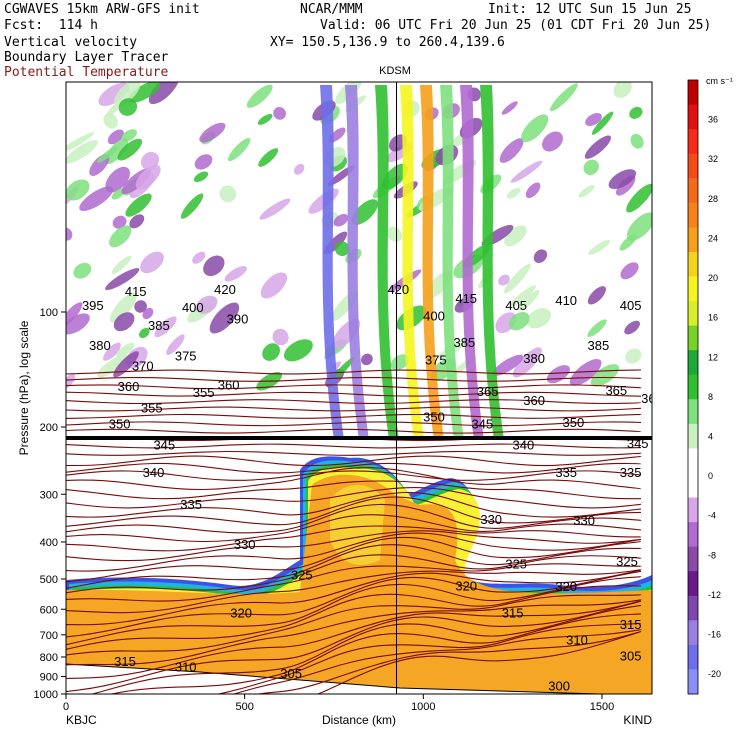 Image resolution: width=740 pixels, height=740 pixels. I want to click on theta-label: 410, so click(566, 300).